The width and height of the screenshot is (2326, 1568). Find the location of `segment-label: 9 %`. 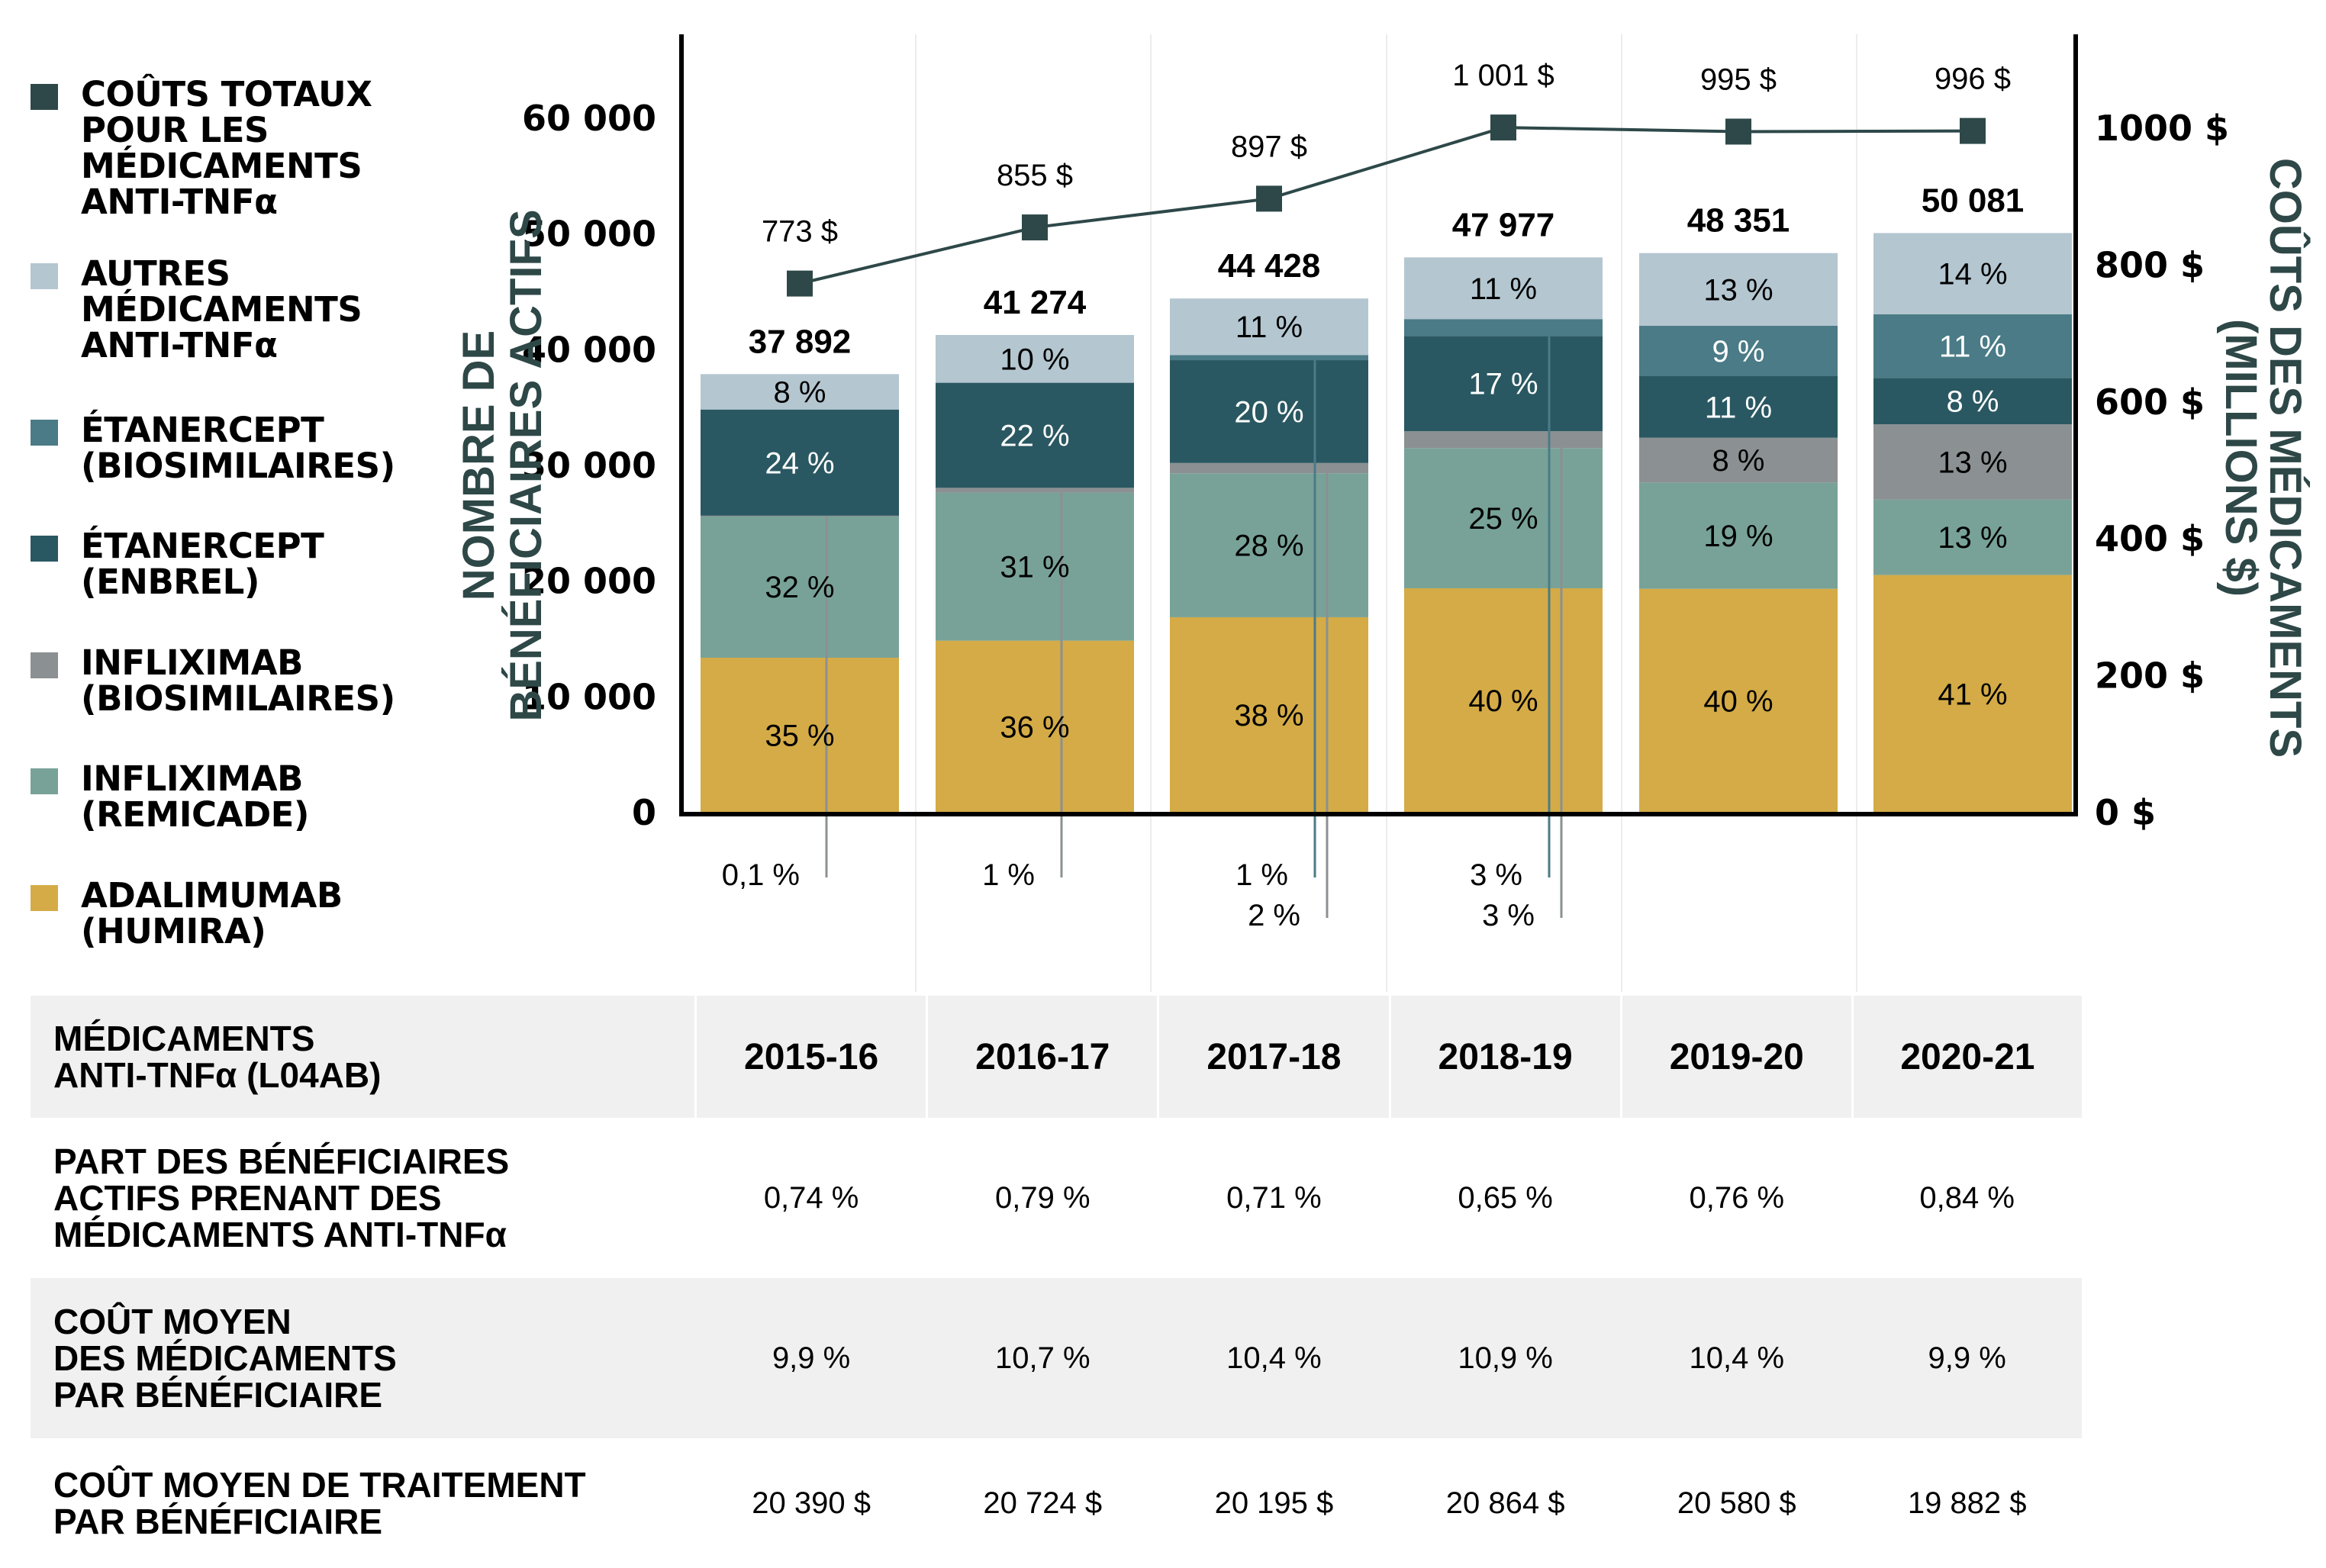

segment-label: 9 % is located at coordinates (1738, 352).